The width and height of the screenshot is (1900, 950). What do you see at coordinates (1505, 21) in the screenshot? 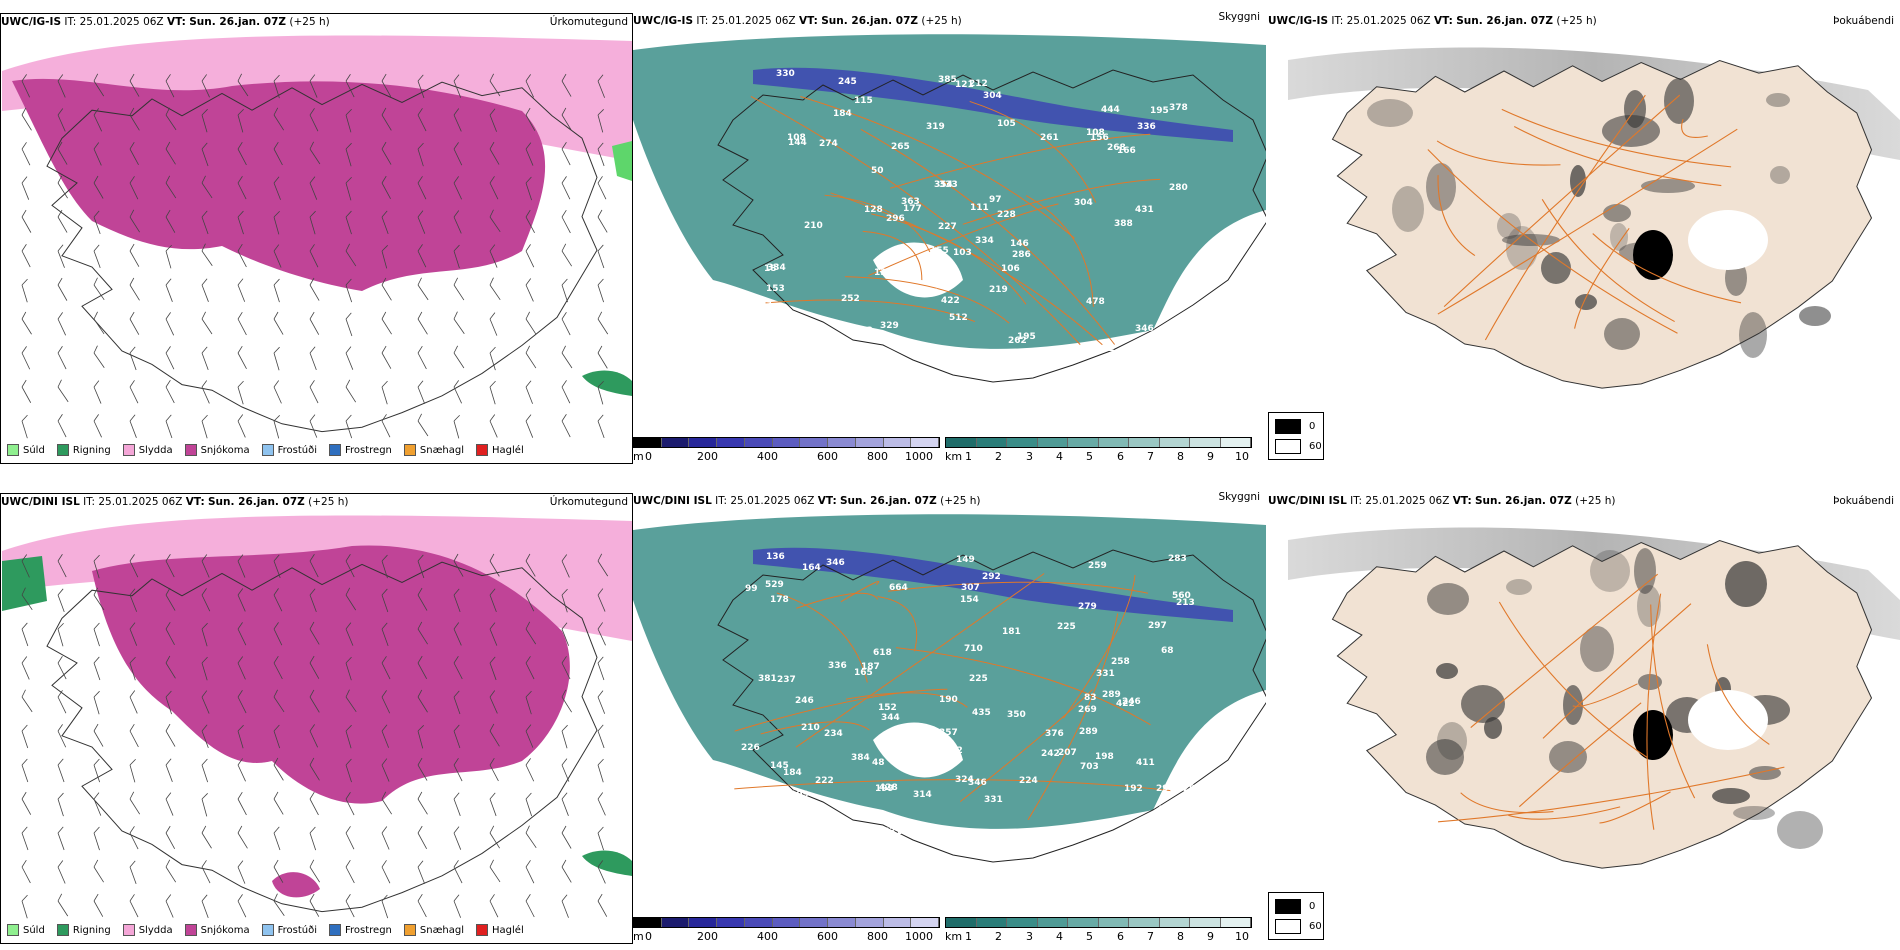
I see `vt-value: Sun. 26.jan. 07Z` at bounding box center [1505, 21].